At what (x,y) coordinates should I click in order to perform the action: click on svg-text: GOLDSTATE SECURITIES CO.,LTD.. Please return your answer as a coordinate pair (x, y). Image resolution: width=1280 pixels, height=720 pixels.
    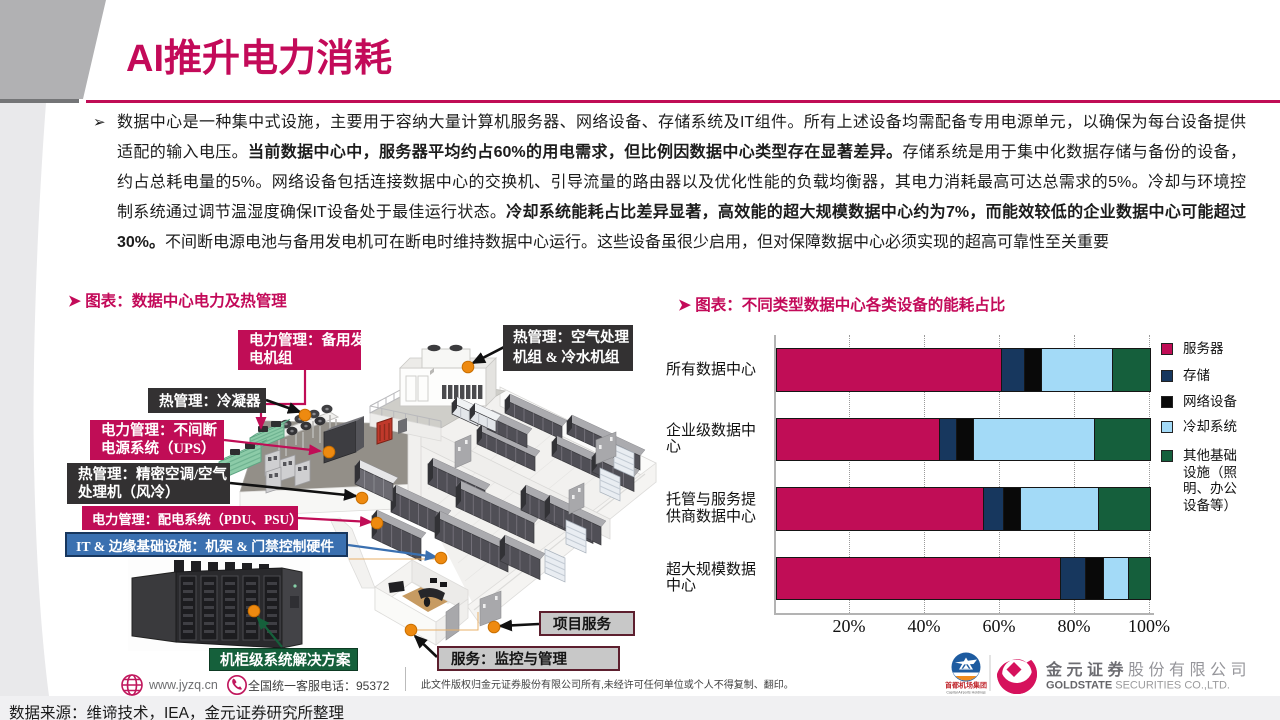
    Looking at the image, I should click on (1138, 686).